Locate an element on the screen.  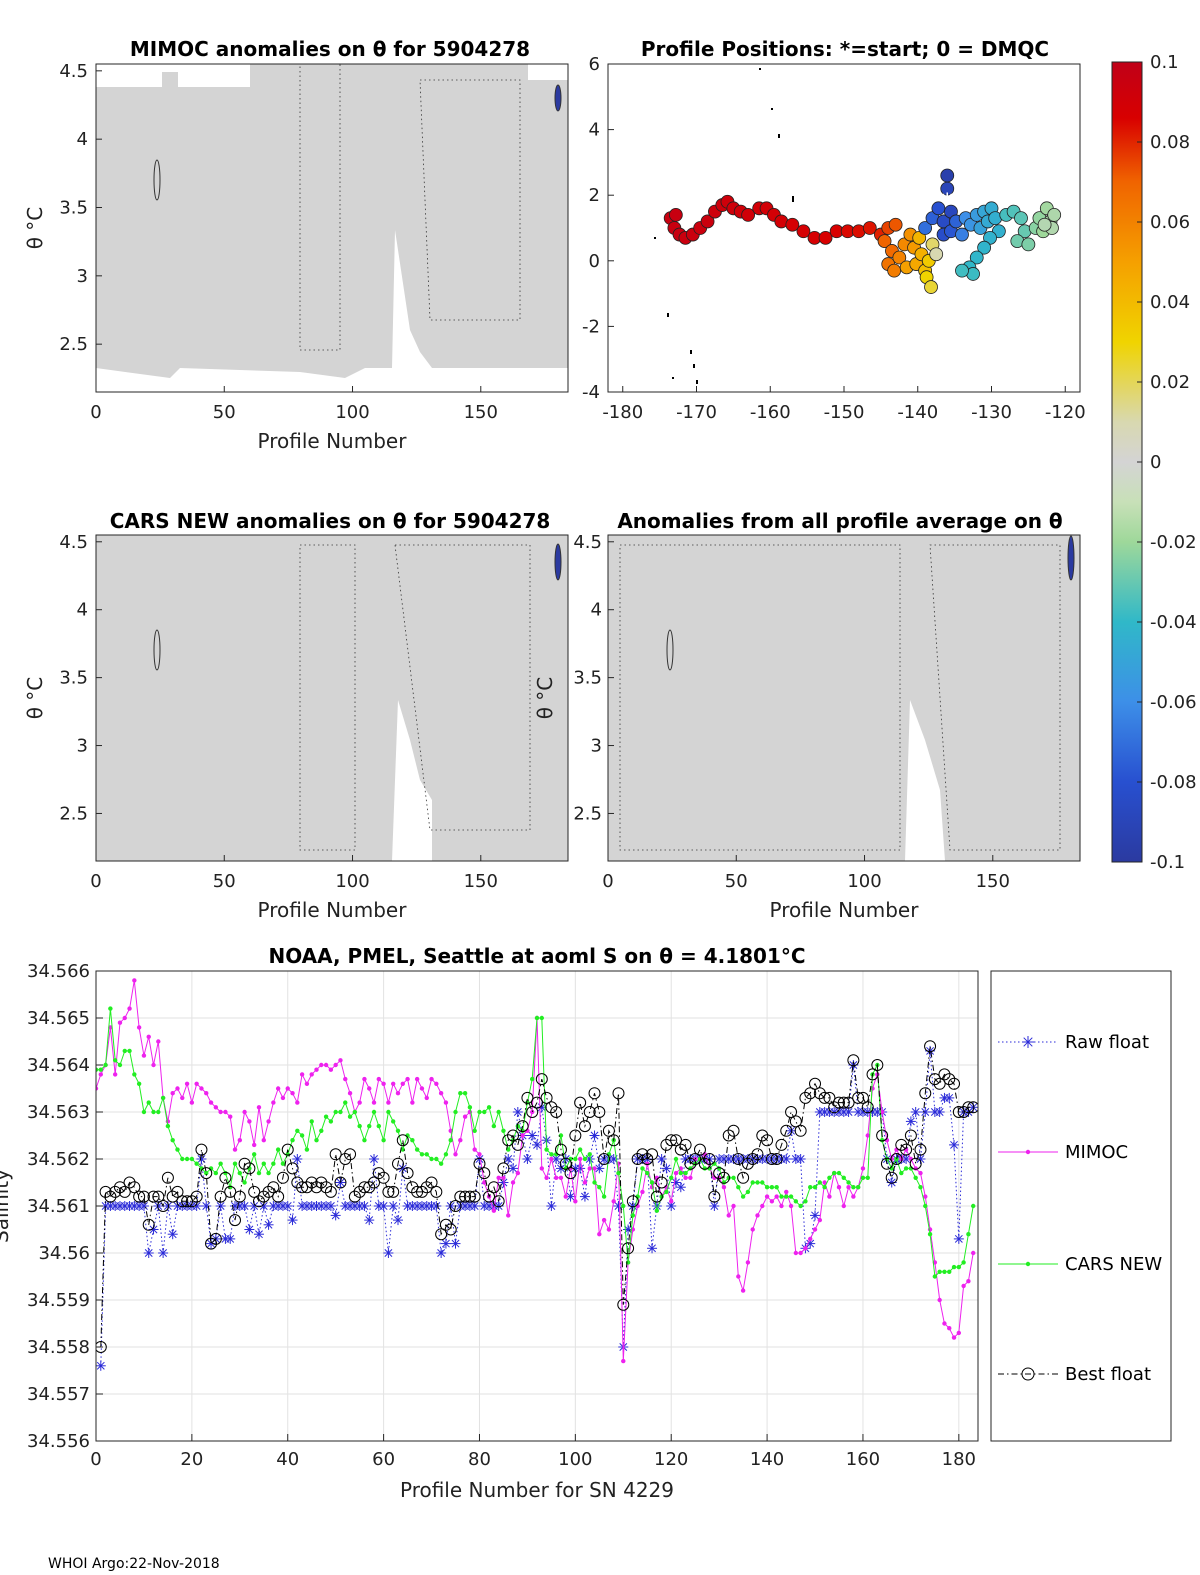
y-tick-label: 4 is located at coordinates (594, 130).